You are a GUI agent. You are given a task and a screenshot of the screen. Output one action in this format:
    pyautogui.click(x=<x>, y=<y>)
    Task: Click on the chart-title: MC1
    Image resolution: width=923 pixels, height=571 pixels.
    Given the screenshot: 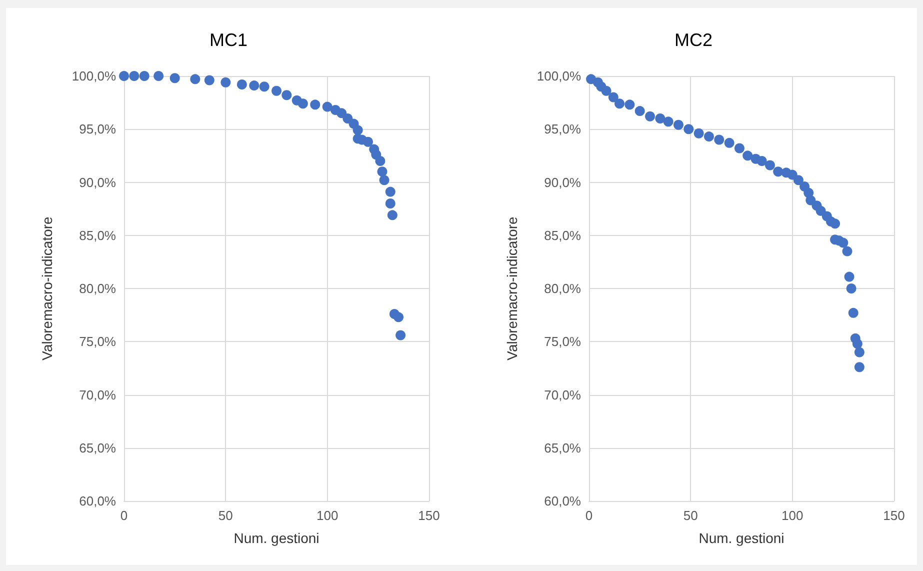 What is the action you would take?
    pyautogui.click(x=228, y=40)
    